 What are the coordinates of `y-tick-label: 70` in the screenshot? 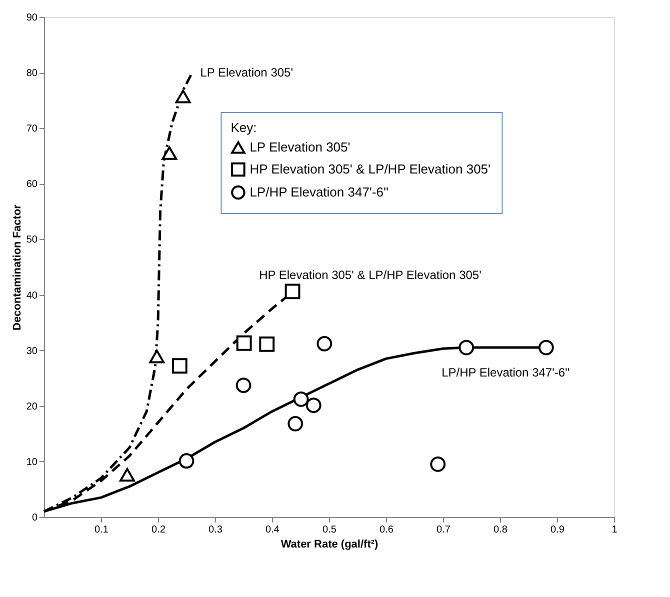 It's located at (32, 129).